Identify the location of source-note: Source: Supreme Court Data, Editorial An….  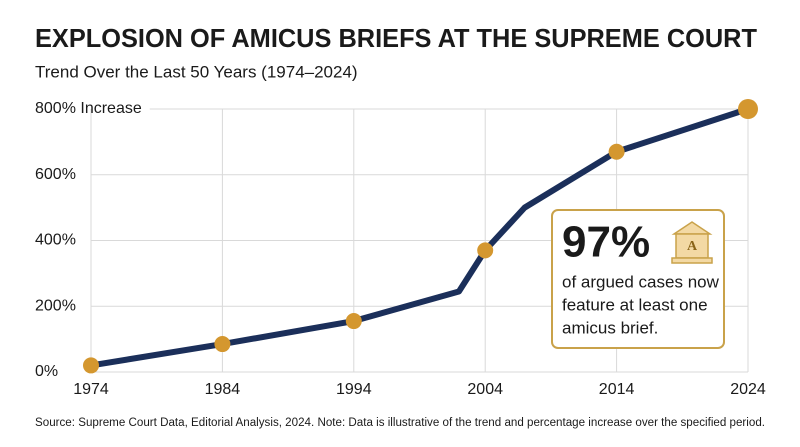
(400, 423).